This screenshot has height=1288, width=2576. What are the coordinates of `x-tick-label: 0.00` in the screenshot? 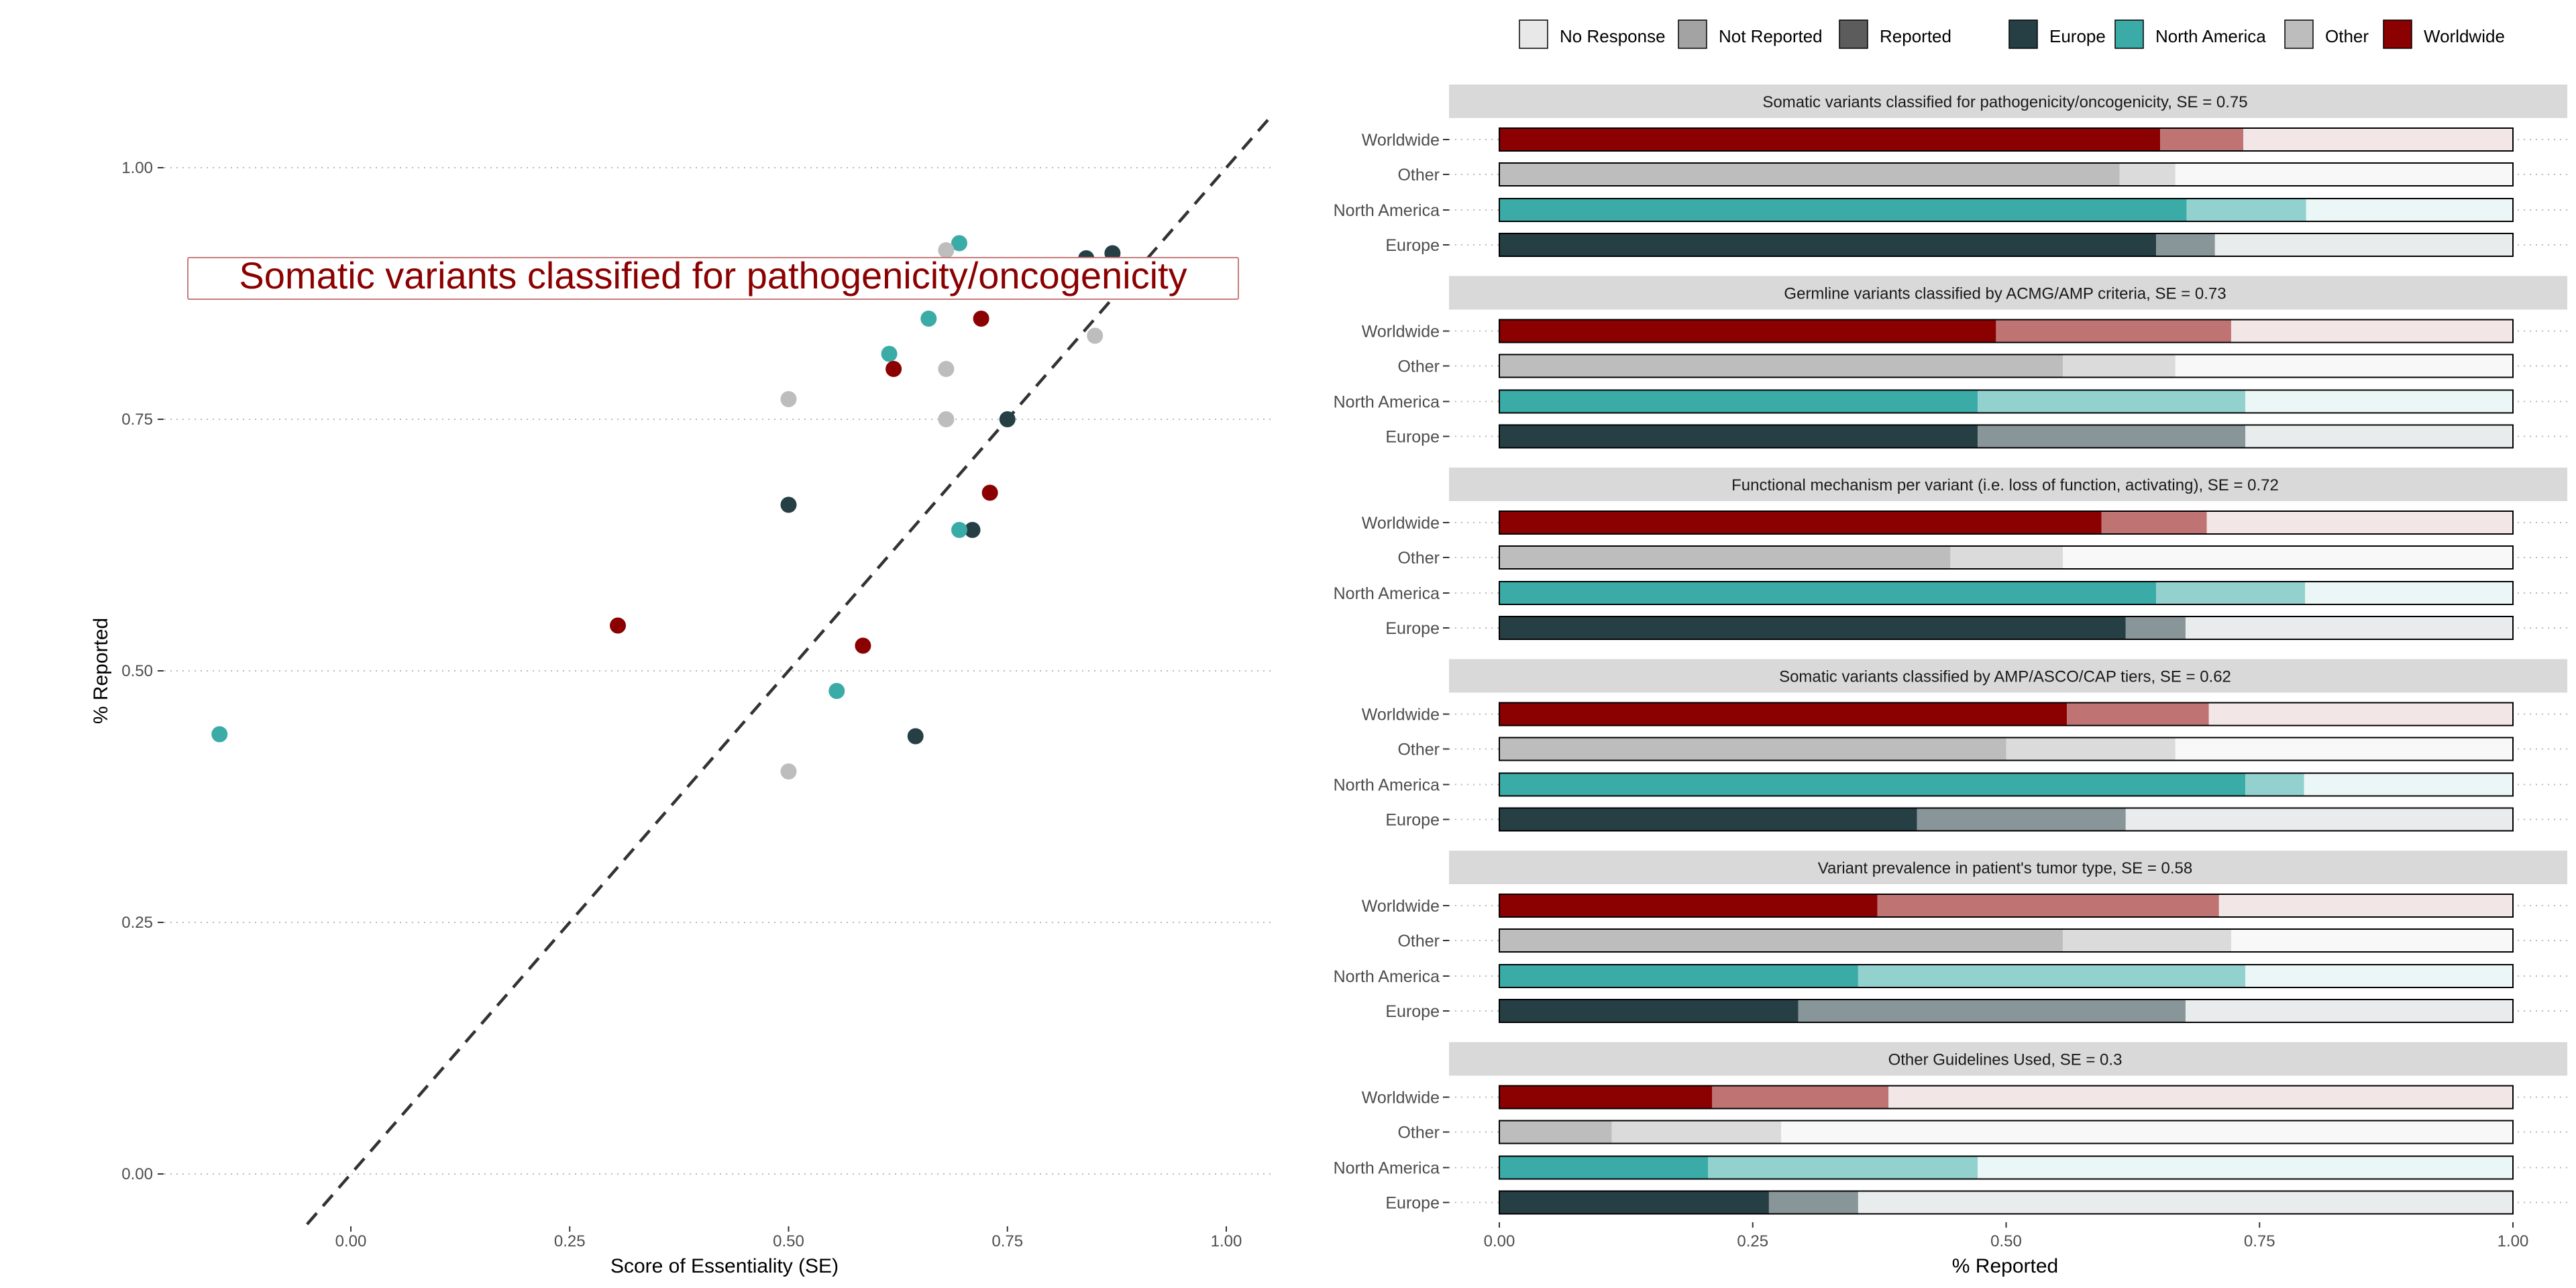 It's located at (351, 1241).